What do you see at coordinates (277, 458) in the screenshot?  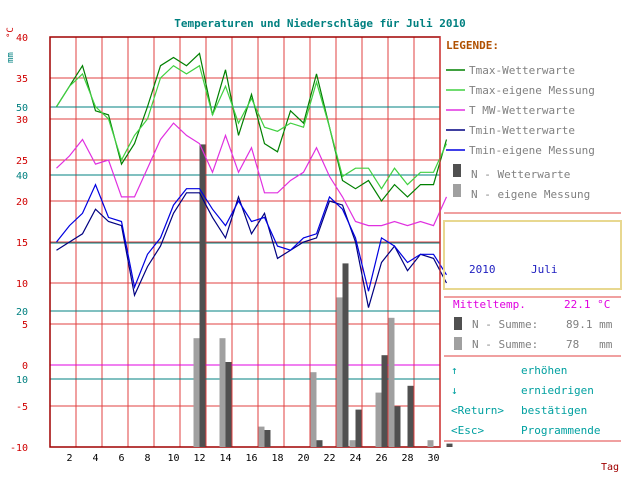 I see `x-tick-label: 18` at bounding box center [277, 458].